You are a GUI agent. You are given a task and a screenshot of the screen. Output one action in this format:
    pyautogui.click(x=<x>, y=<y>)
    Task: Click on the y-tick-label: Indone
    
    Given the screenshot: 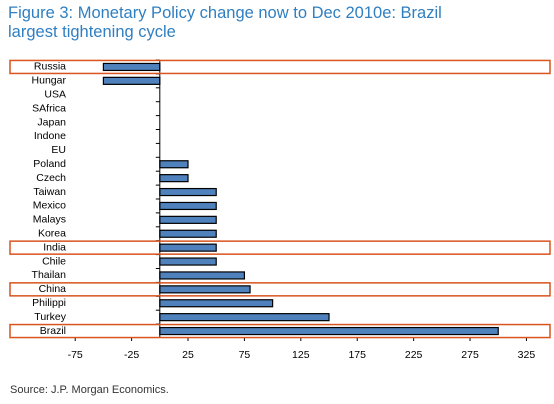 What is the action you would take?
    pyautogui.click(x=50, y=136)
    